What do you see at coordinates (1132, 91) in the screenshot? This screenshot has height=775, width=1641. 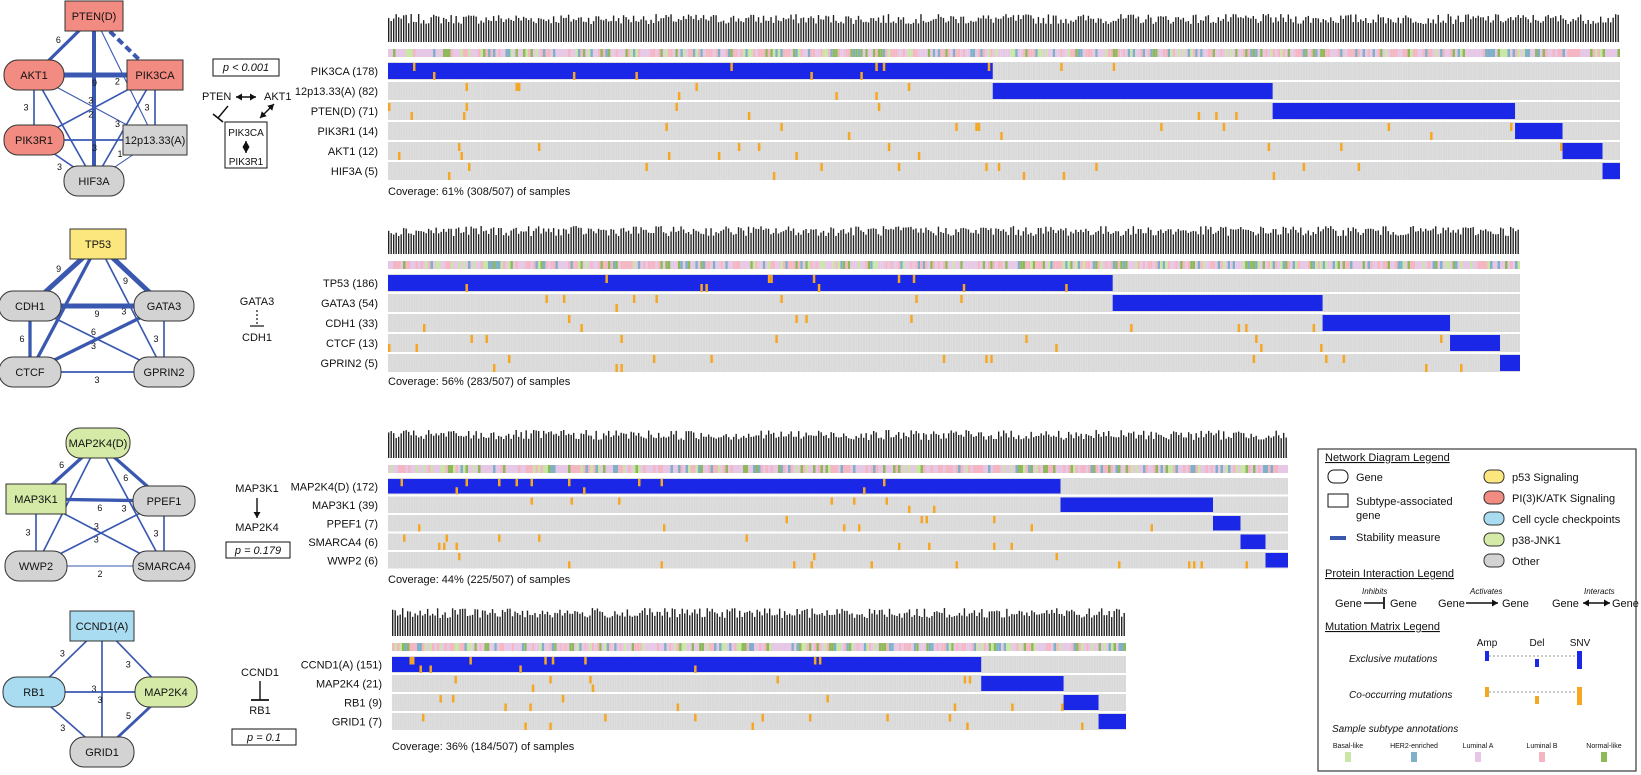 I see `mutation-block` at bounding box center [1132, 91].